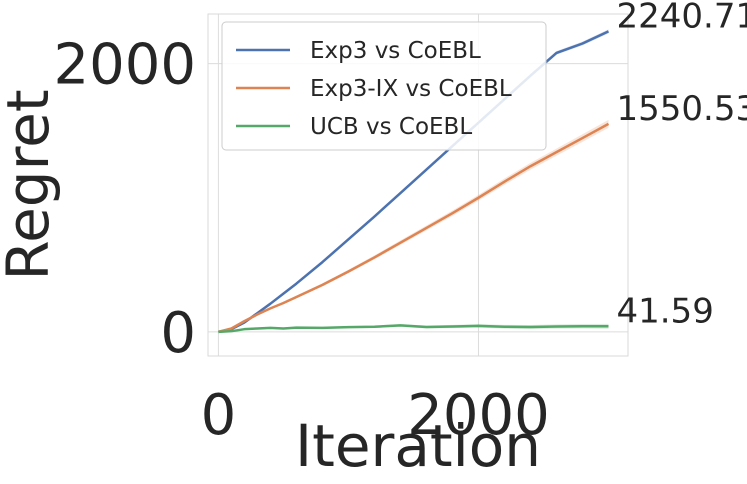 Image resolution: width=747 pixels, height=484 pixels. What do you see at coordinates (395, 51) in the screenshot?
I see `legend-label-0: Exp3 vs CoEBL` at bounding box center [395, 51].